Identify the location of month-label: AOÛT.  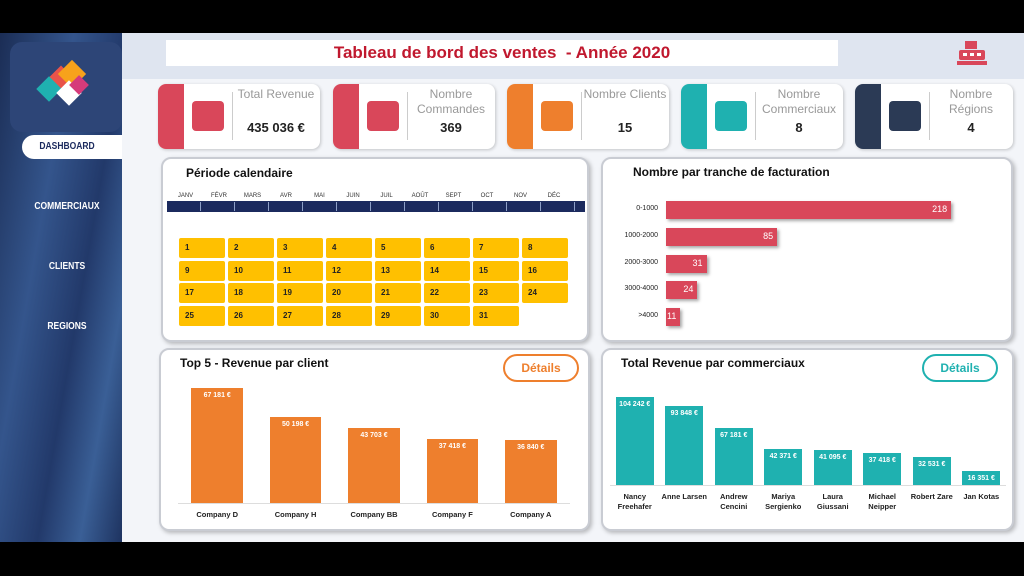
(420, 196).